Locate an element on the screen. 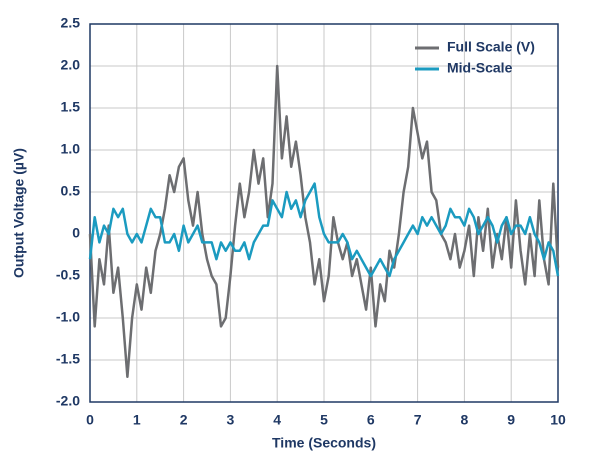  x-tick-label: 10 is located at coordinates (558, 420).